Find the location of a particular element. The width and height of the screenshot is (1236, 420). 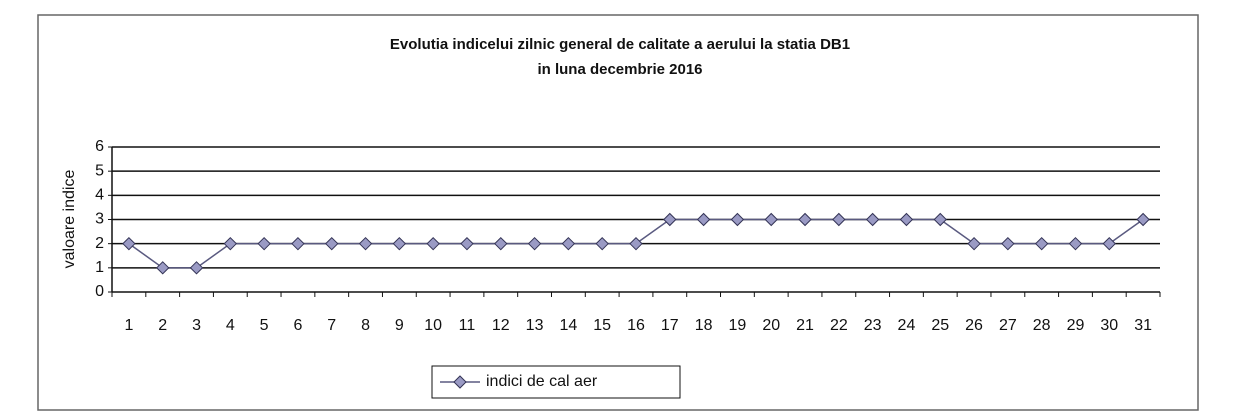

x-tick-label: 1 is located at coordinates (128, 325).